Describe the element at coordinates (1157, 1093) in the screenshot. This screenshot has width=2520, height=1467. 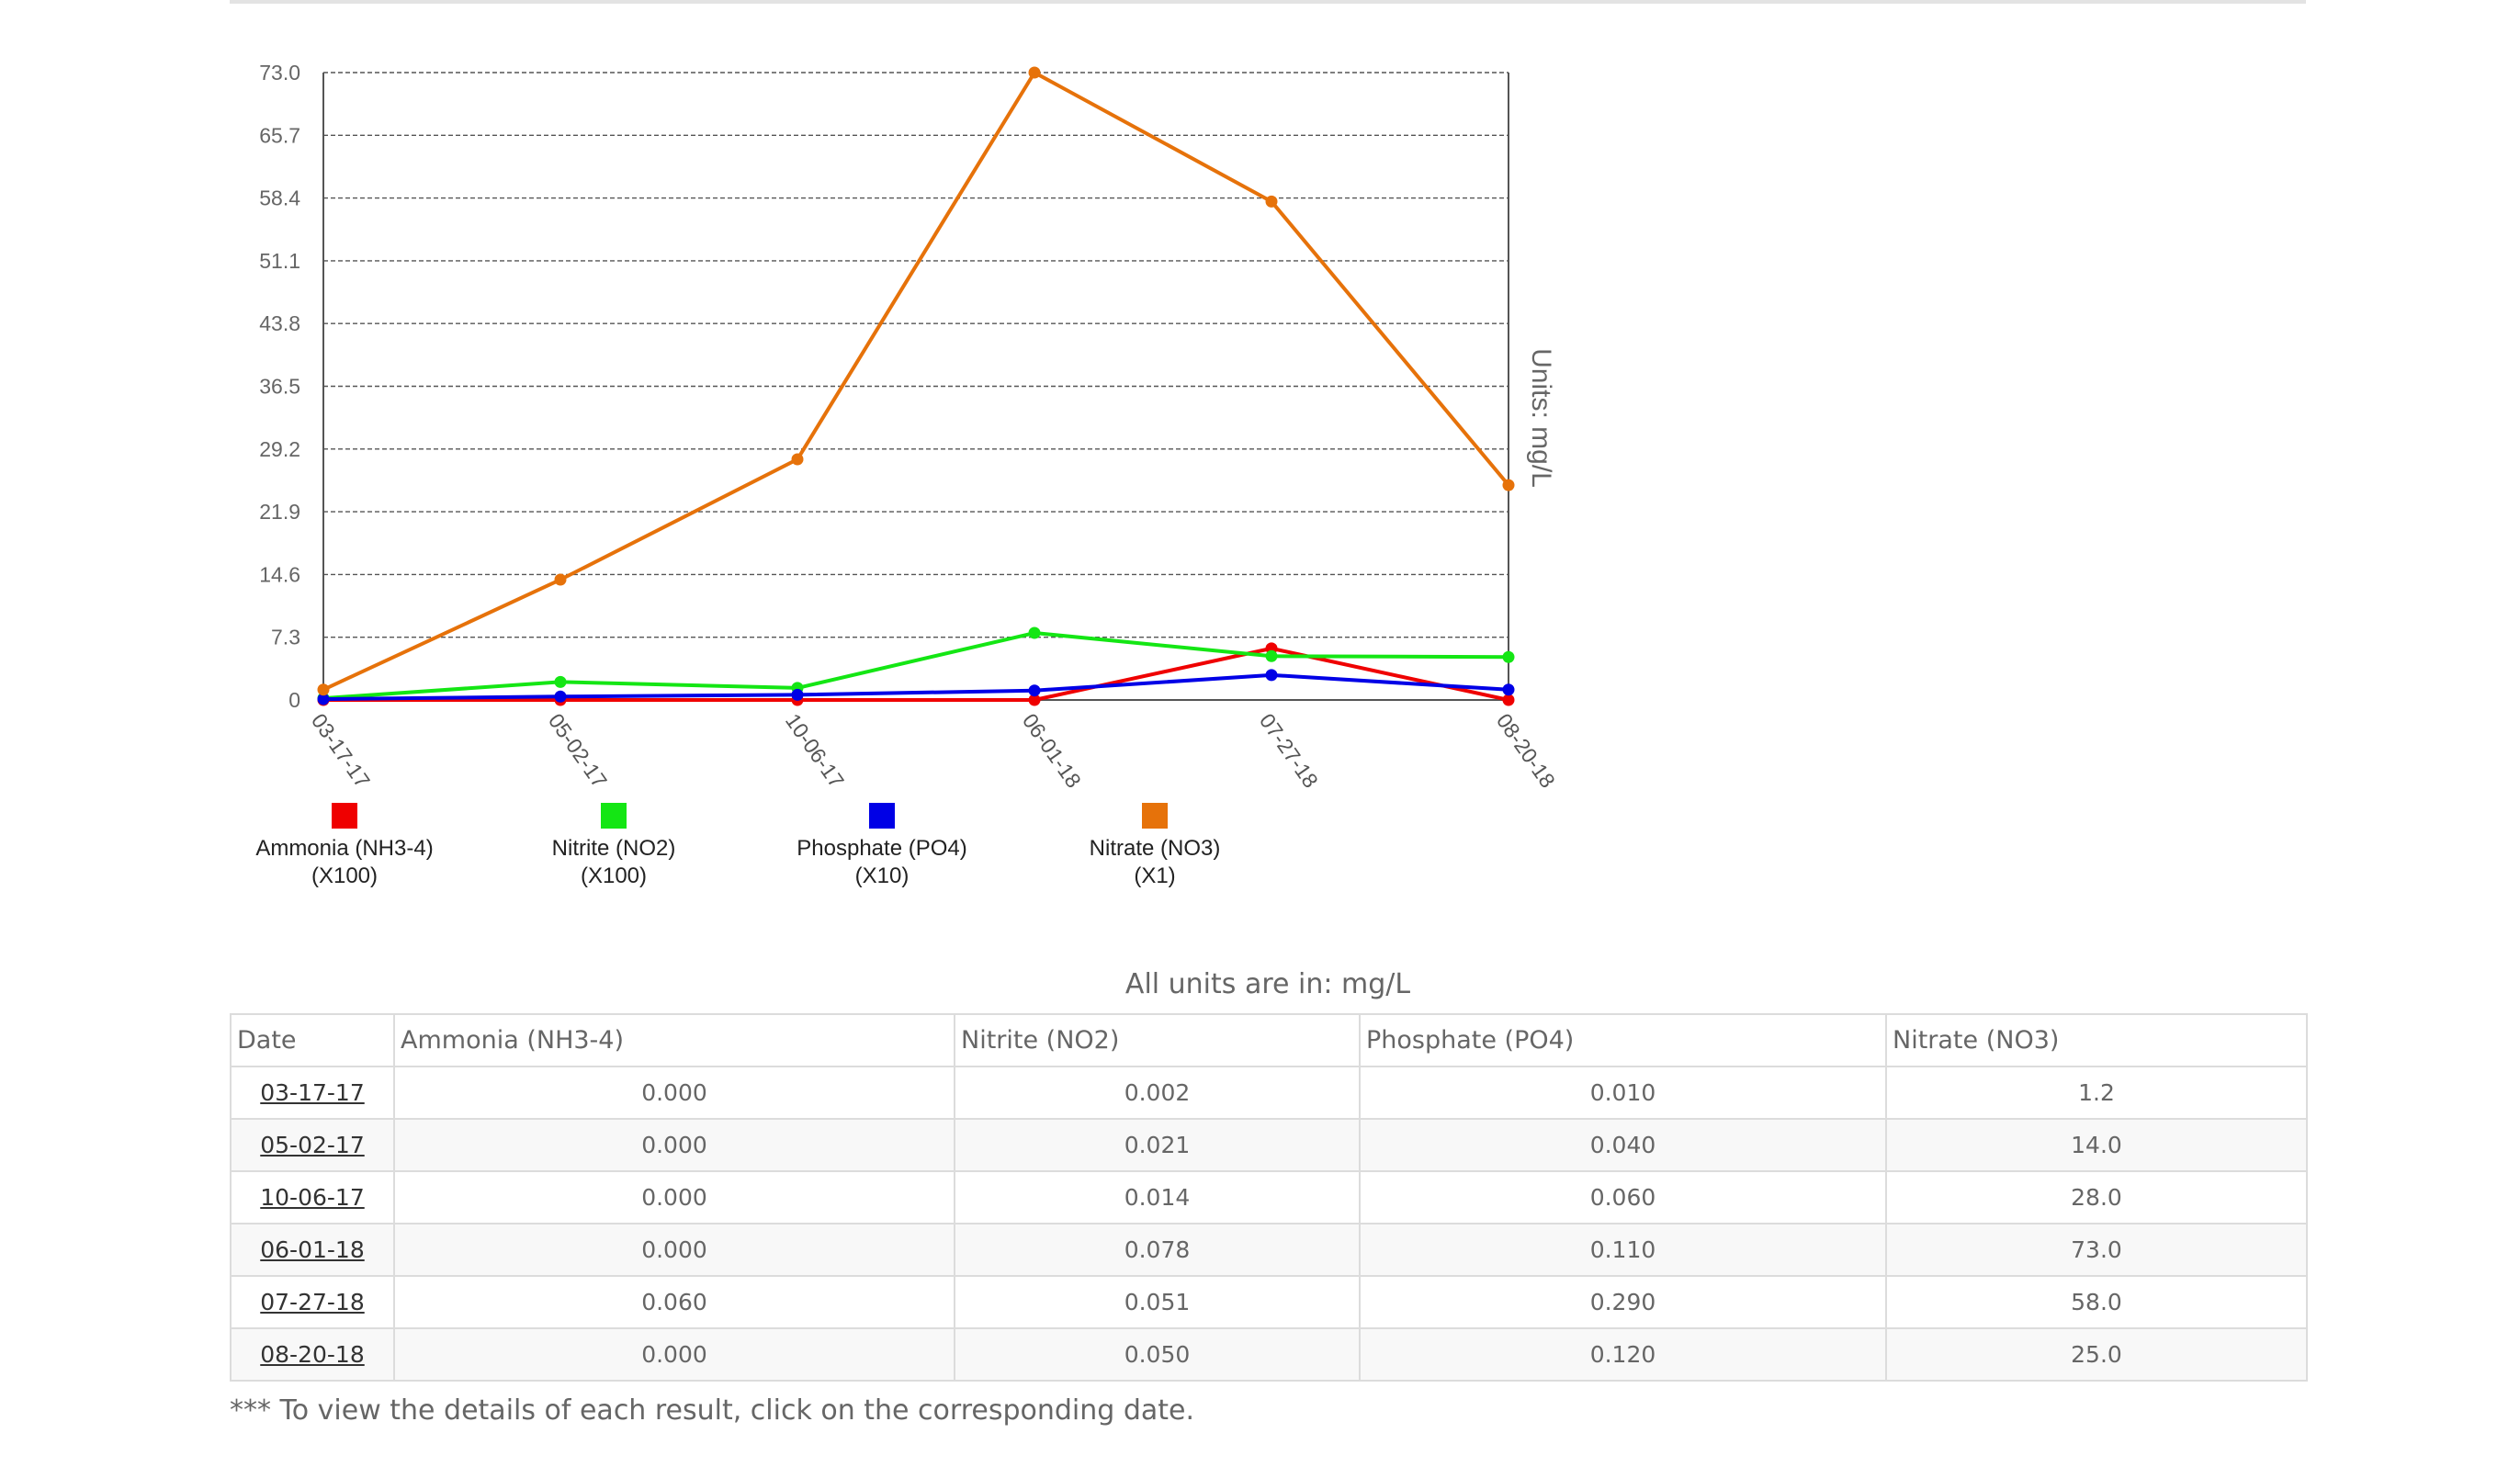
I see `nitrite-cell: 0.002` at that location.